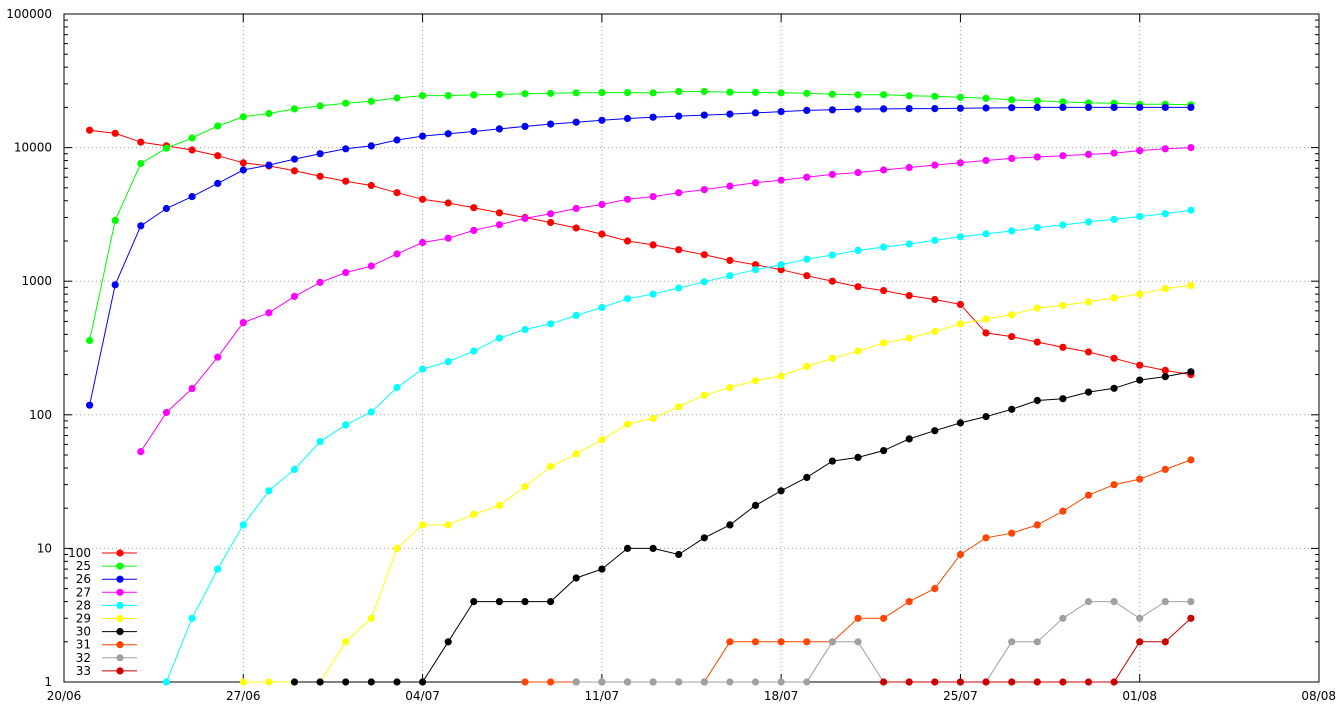 The height and width of the screenshot is (707, 1340). I want to click on legend-label: 27, so click(83, 592).